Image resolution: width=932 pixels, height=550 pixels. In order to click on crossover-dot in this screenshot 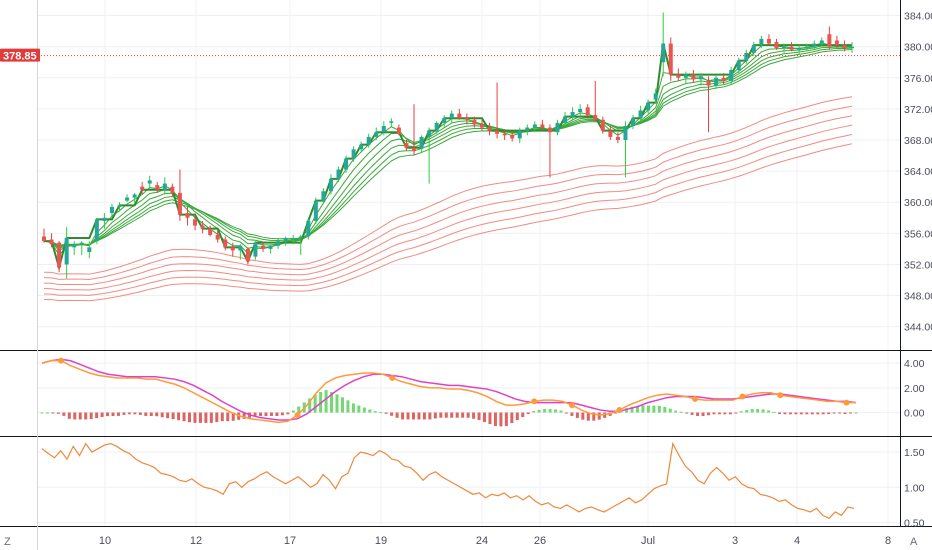, I will do `click(297, 415)`.